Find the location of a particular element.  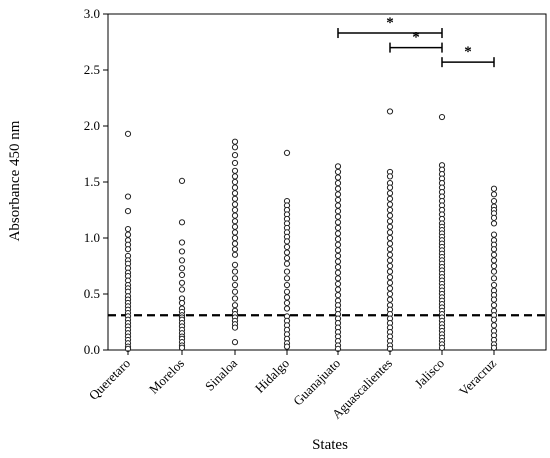

y-tick-label: 3.0 is located at coordinates (92, 13).